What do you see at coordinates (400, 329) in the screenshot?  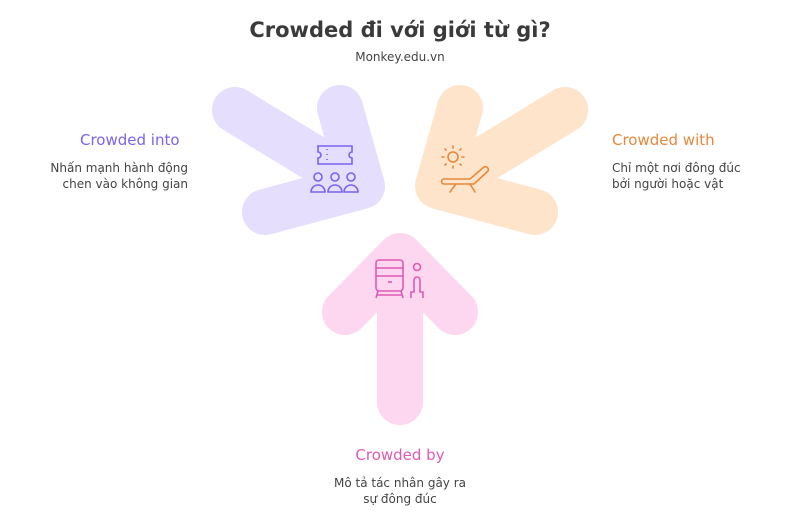 I see `arrow-by` at bounding box center [400, 329].